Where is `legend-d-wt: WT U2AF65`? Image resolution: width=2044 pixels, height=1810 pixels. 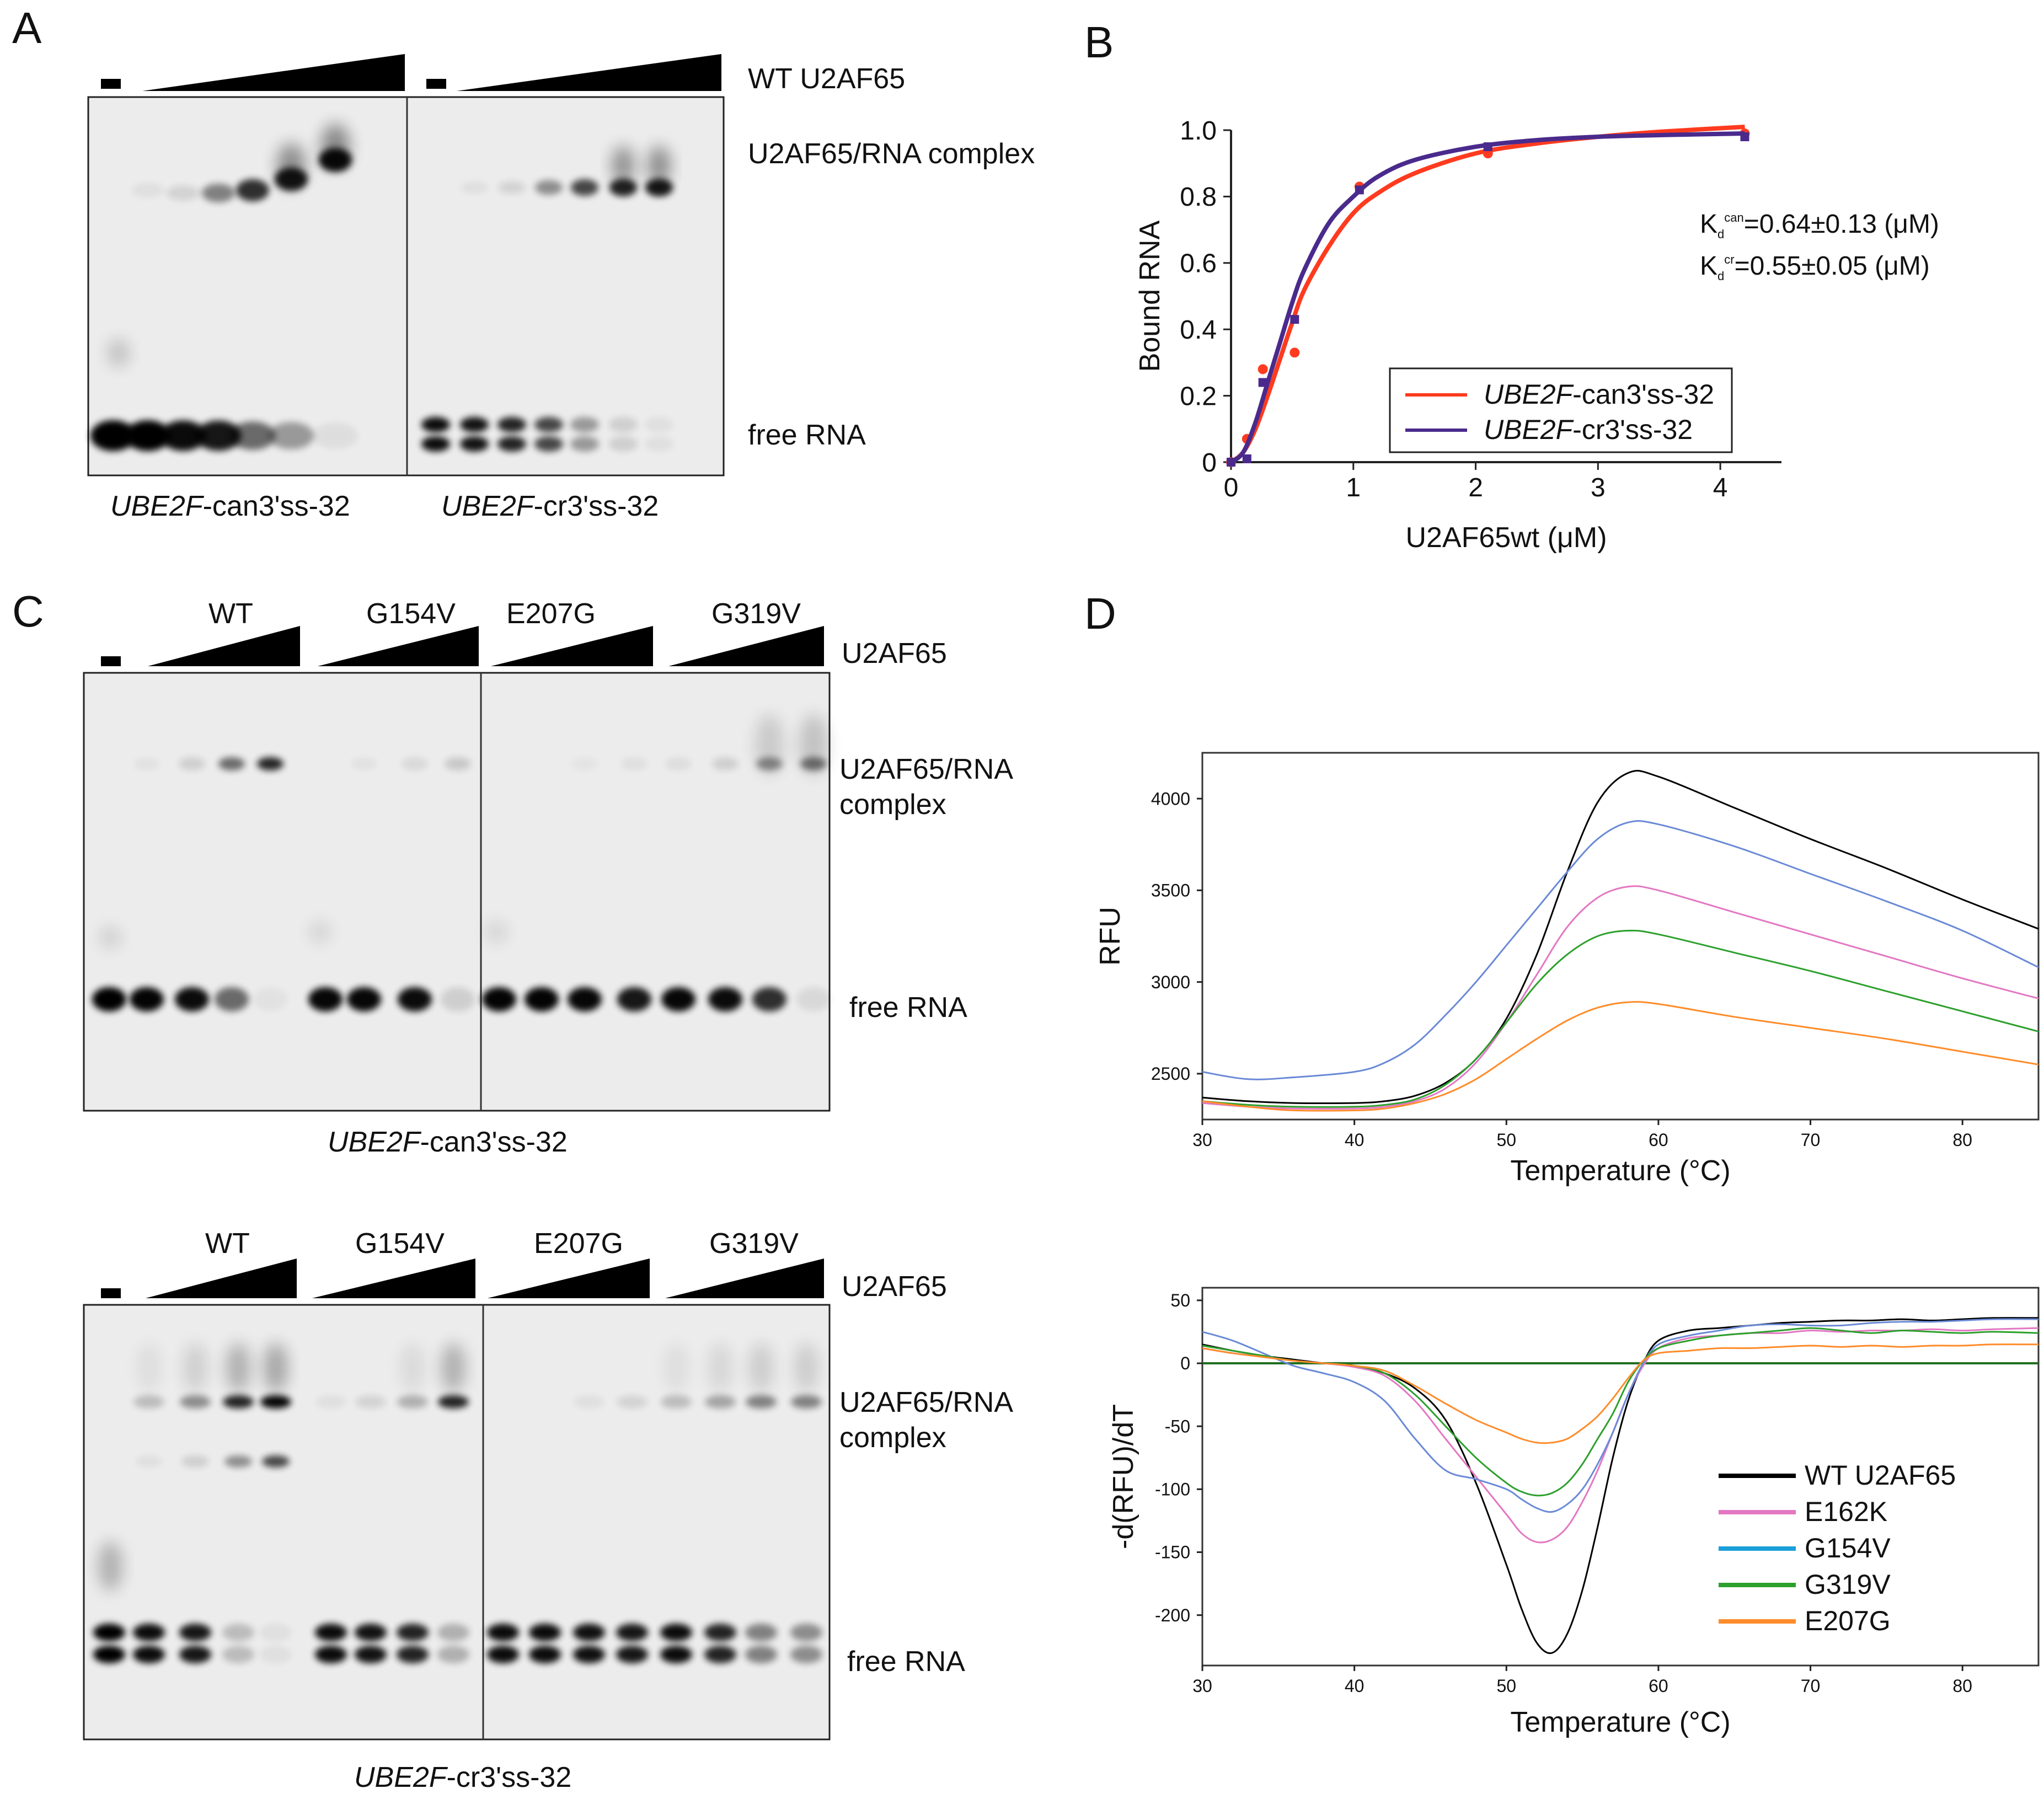
legend-d-wt: WT U2AF65 is located at coordinates (1880, 1475).